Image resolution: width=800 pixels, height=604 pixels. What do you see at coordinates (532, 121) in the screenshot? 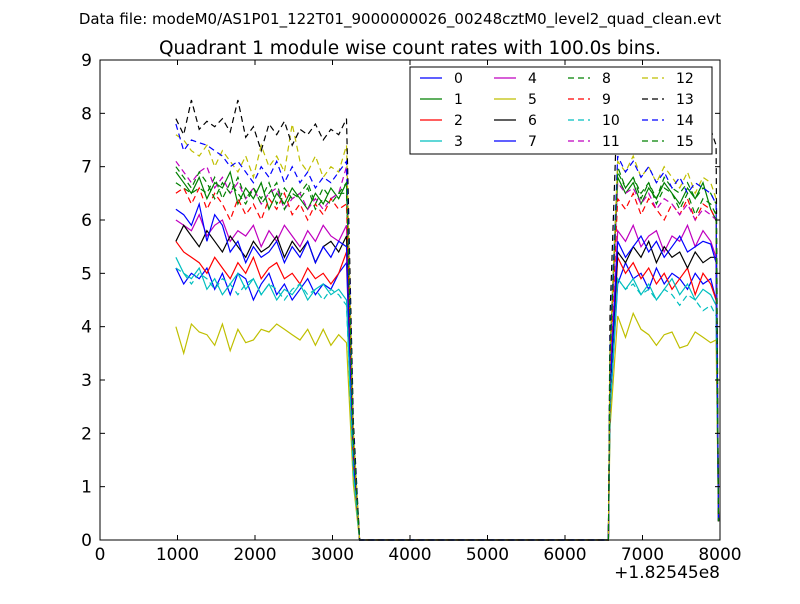
I see `legend-label-6: 6` at bounding box center [532, 121].